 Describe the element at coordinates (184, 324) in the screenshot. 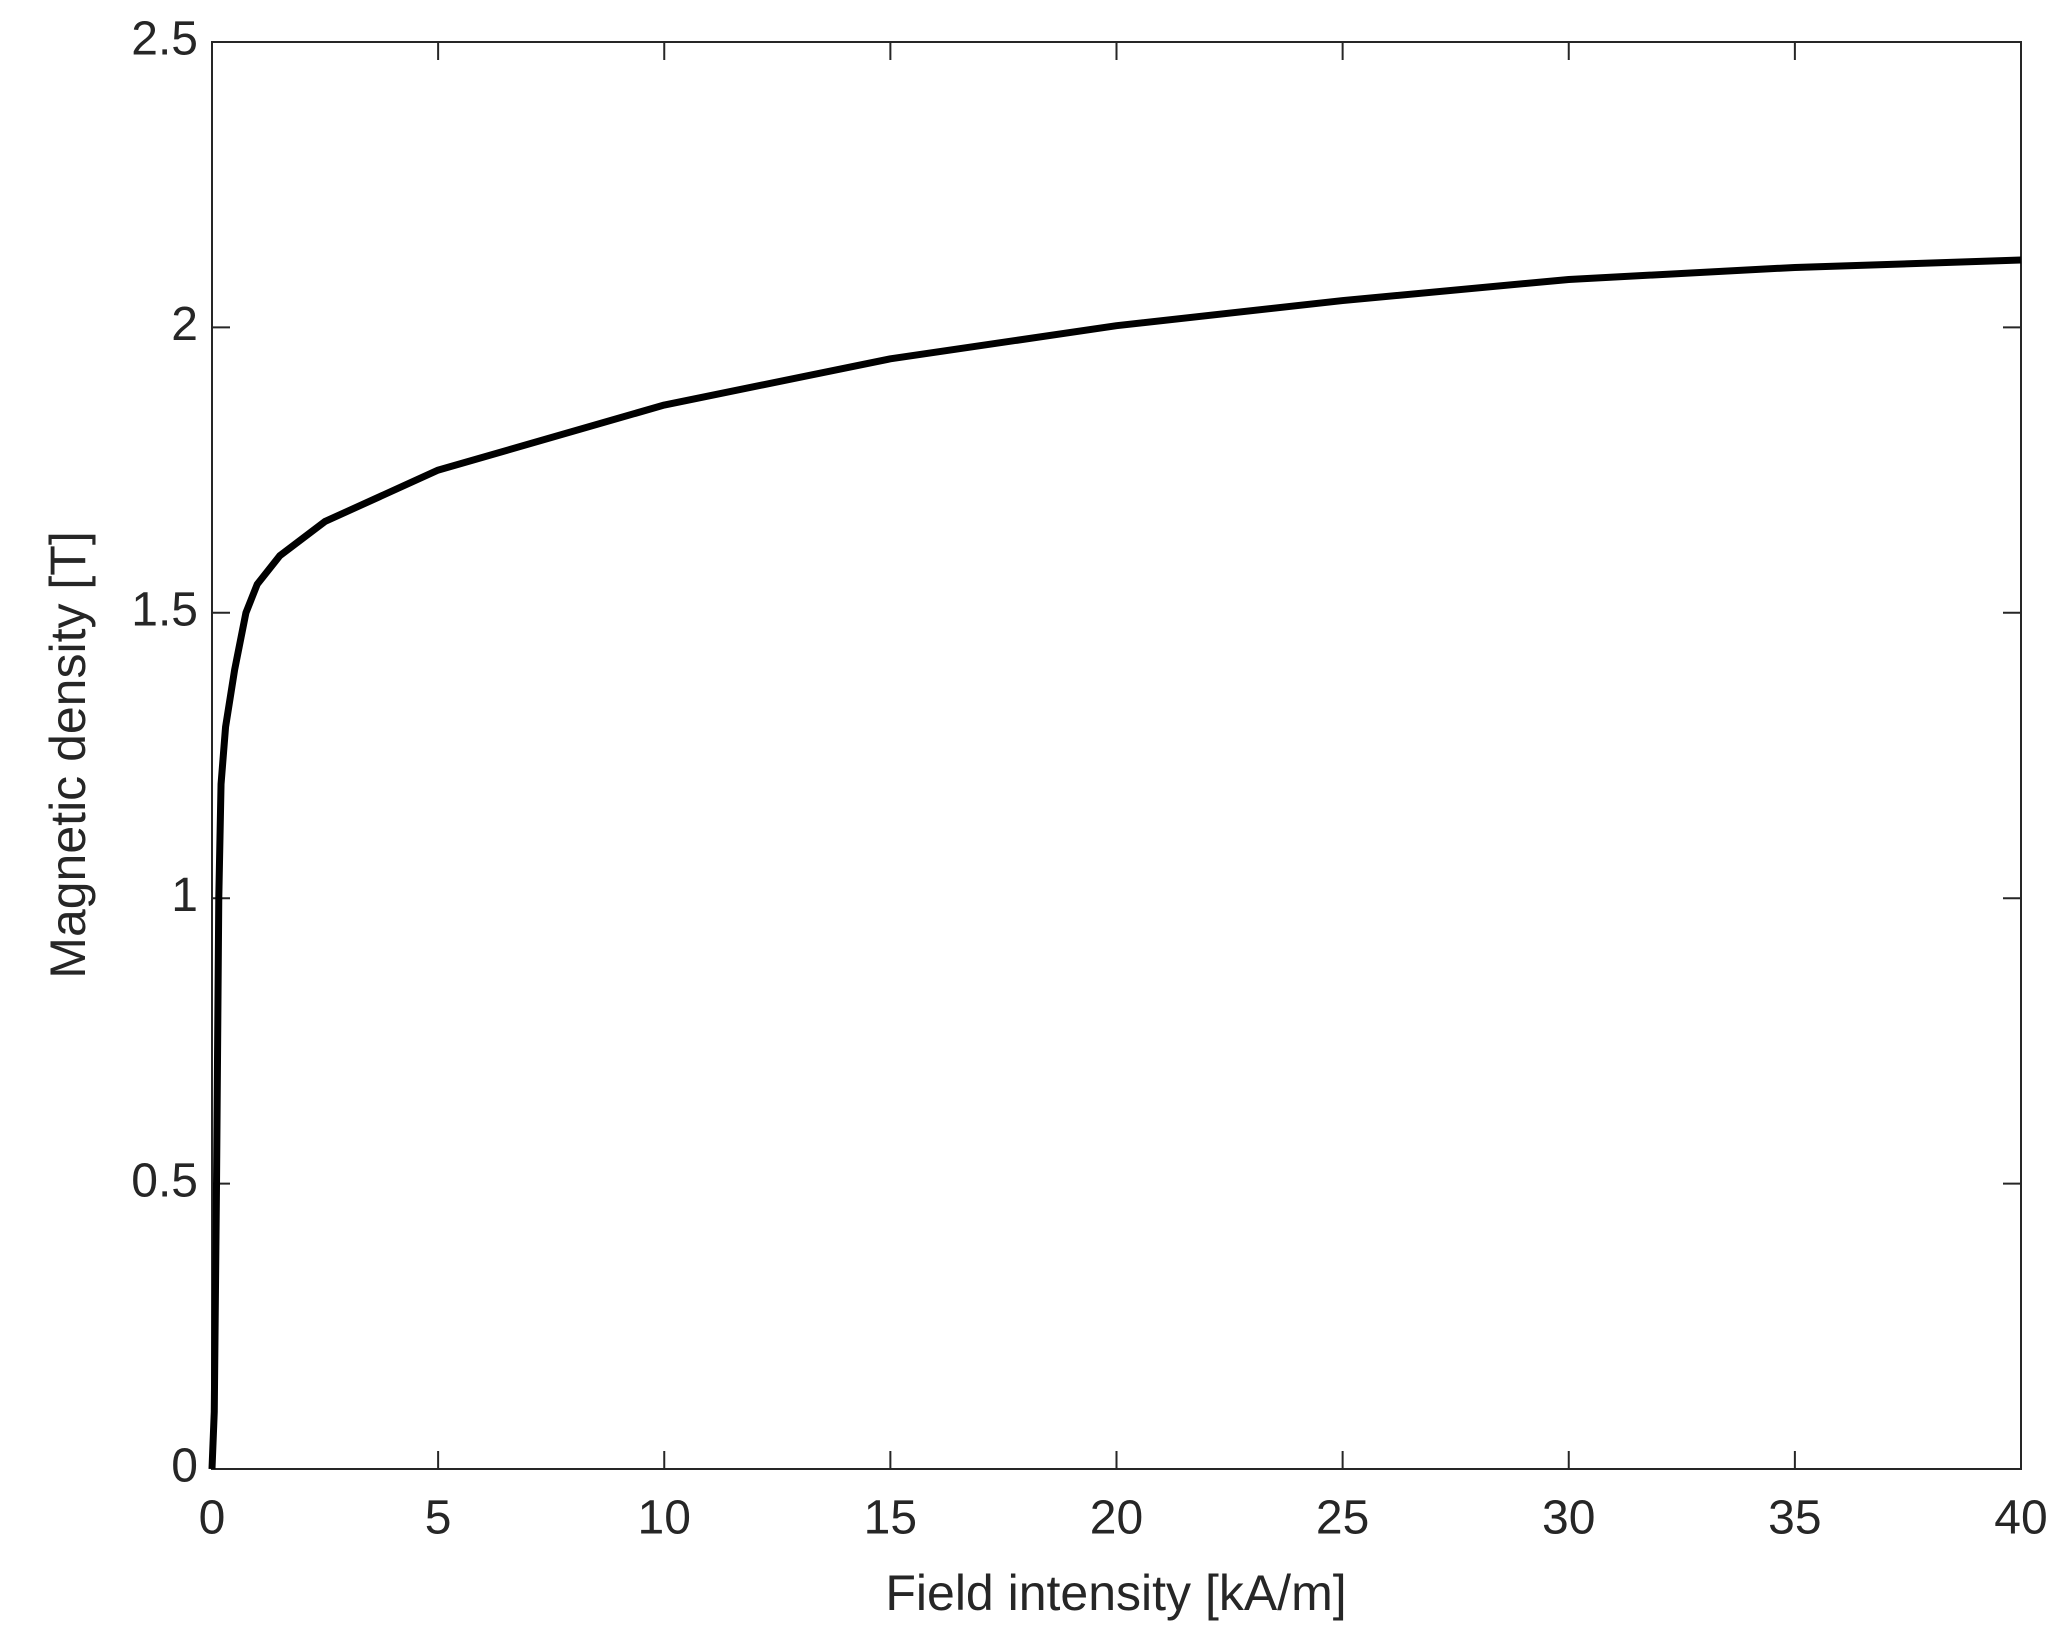

I see `y-tick-label: 2` at that location.